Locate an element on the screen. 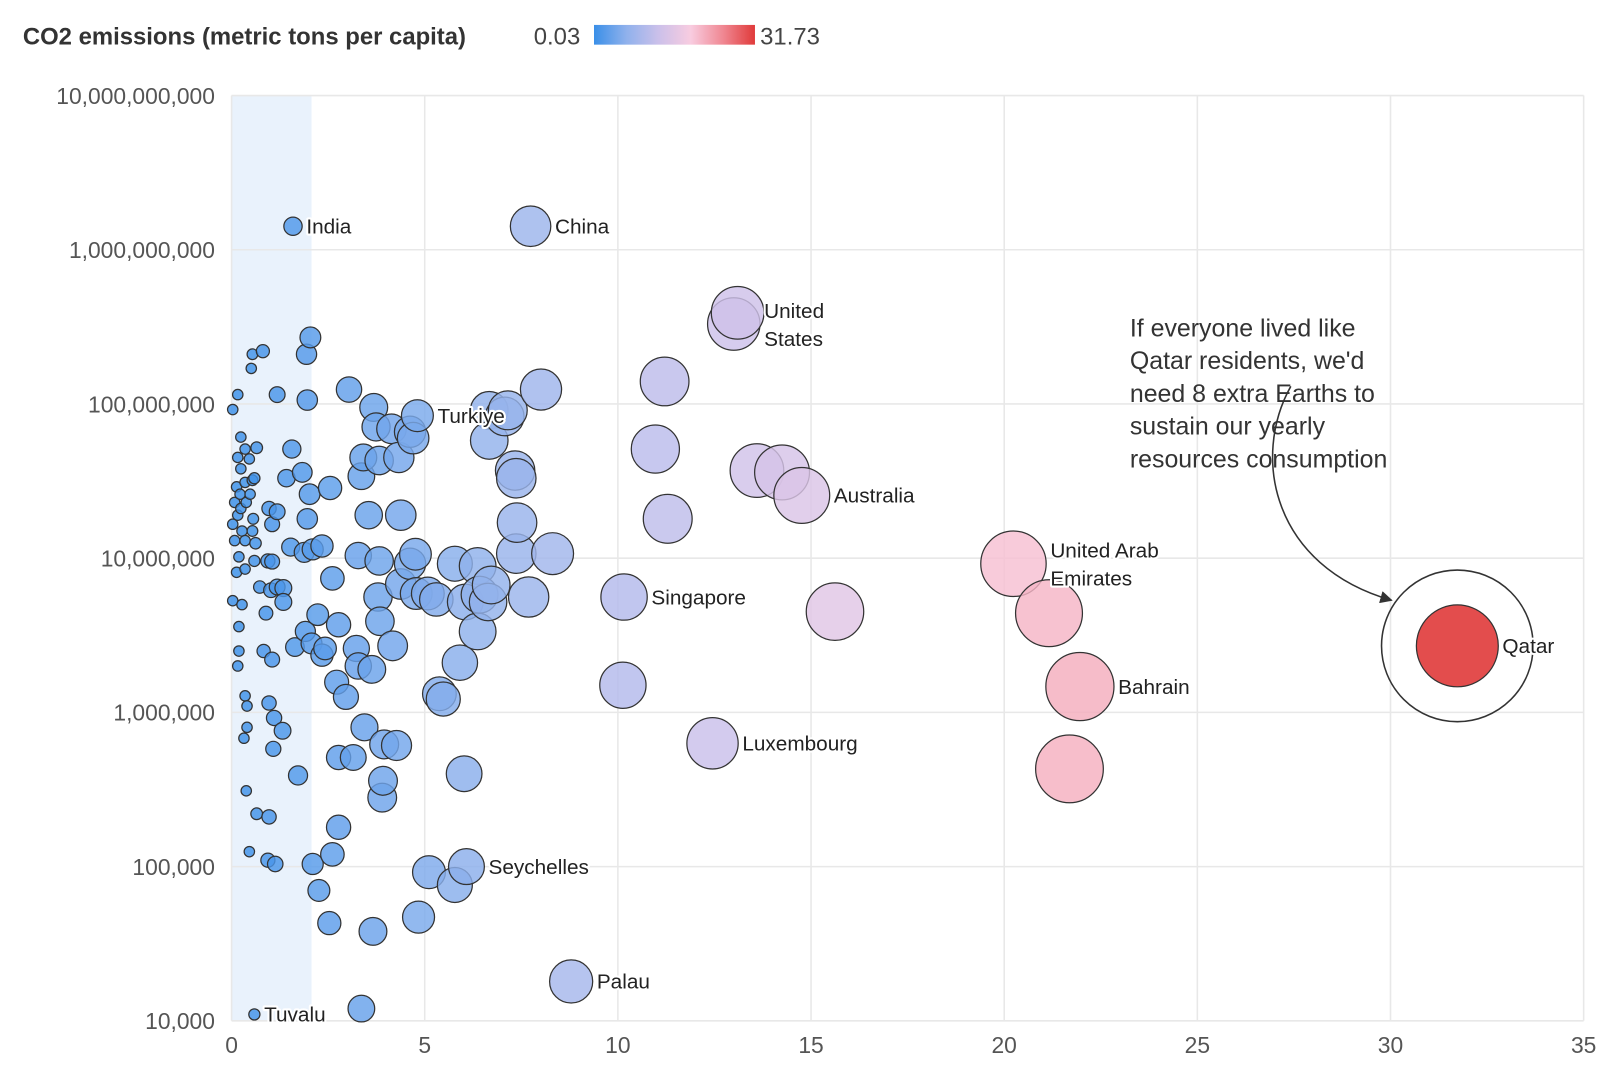  legend-title: CO2 emissions (metric tons per capita) is located at coordinates (244, 37).